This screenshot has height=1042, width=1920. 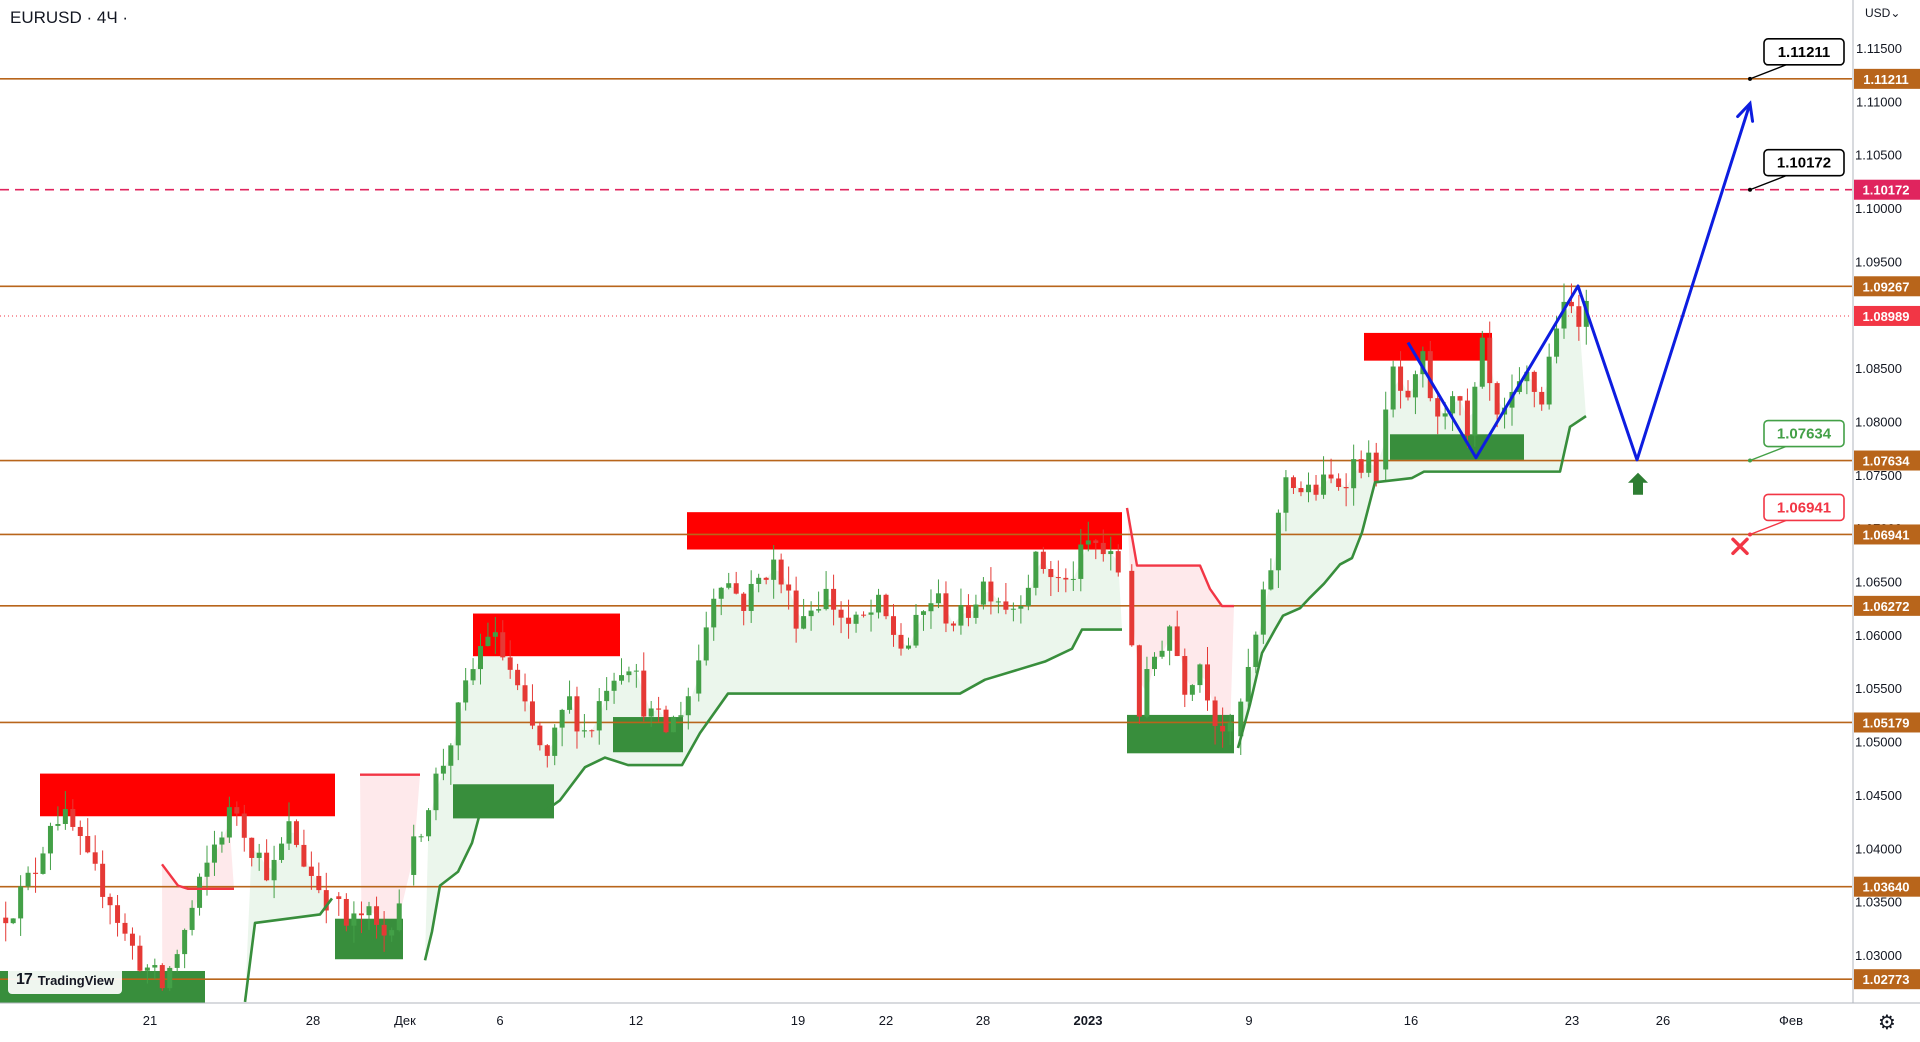 I want to click on uptrend-fill, so click(x=773, y=751).